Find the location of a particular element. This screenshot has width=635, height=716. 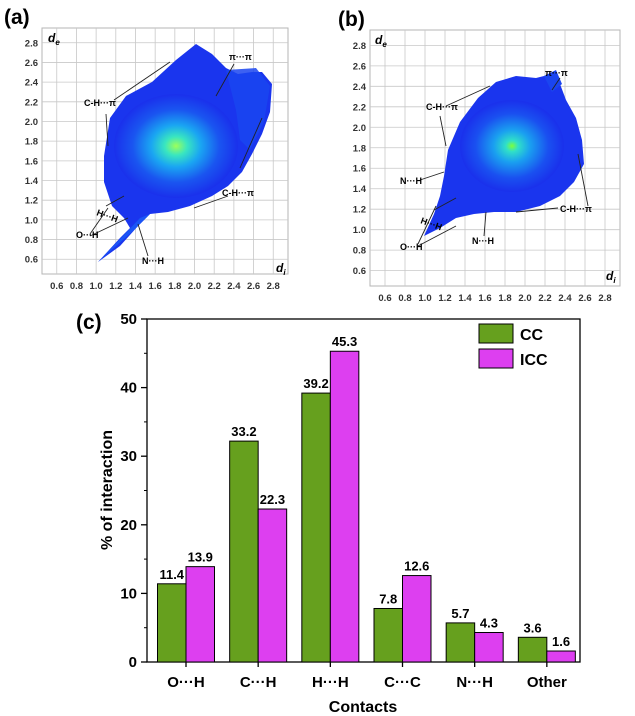

y-axis-title: % of interaction is located at coordinates (107, 490).